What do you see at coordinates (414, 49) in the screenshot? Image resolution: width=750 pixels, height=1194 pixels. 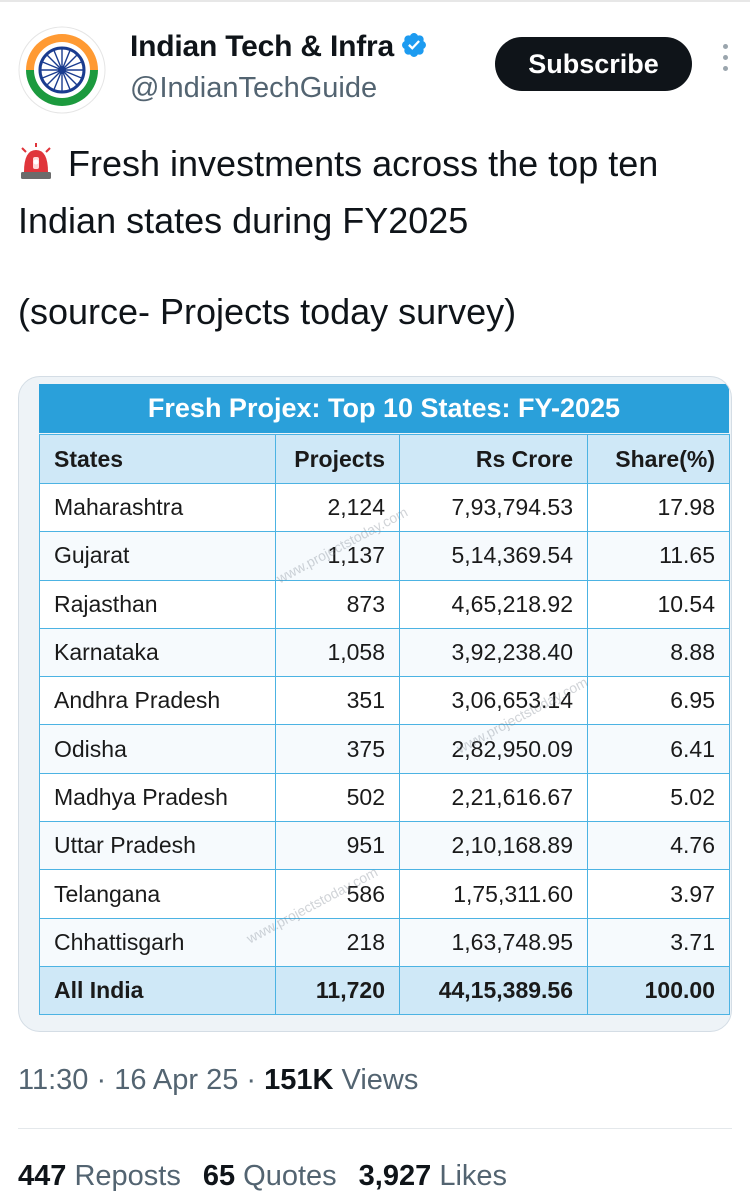 I see `verified-badge-icon` at bounding box center [414, 49].